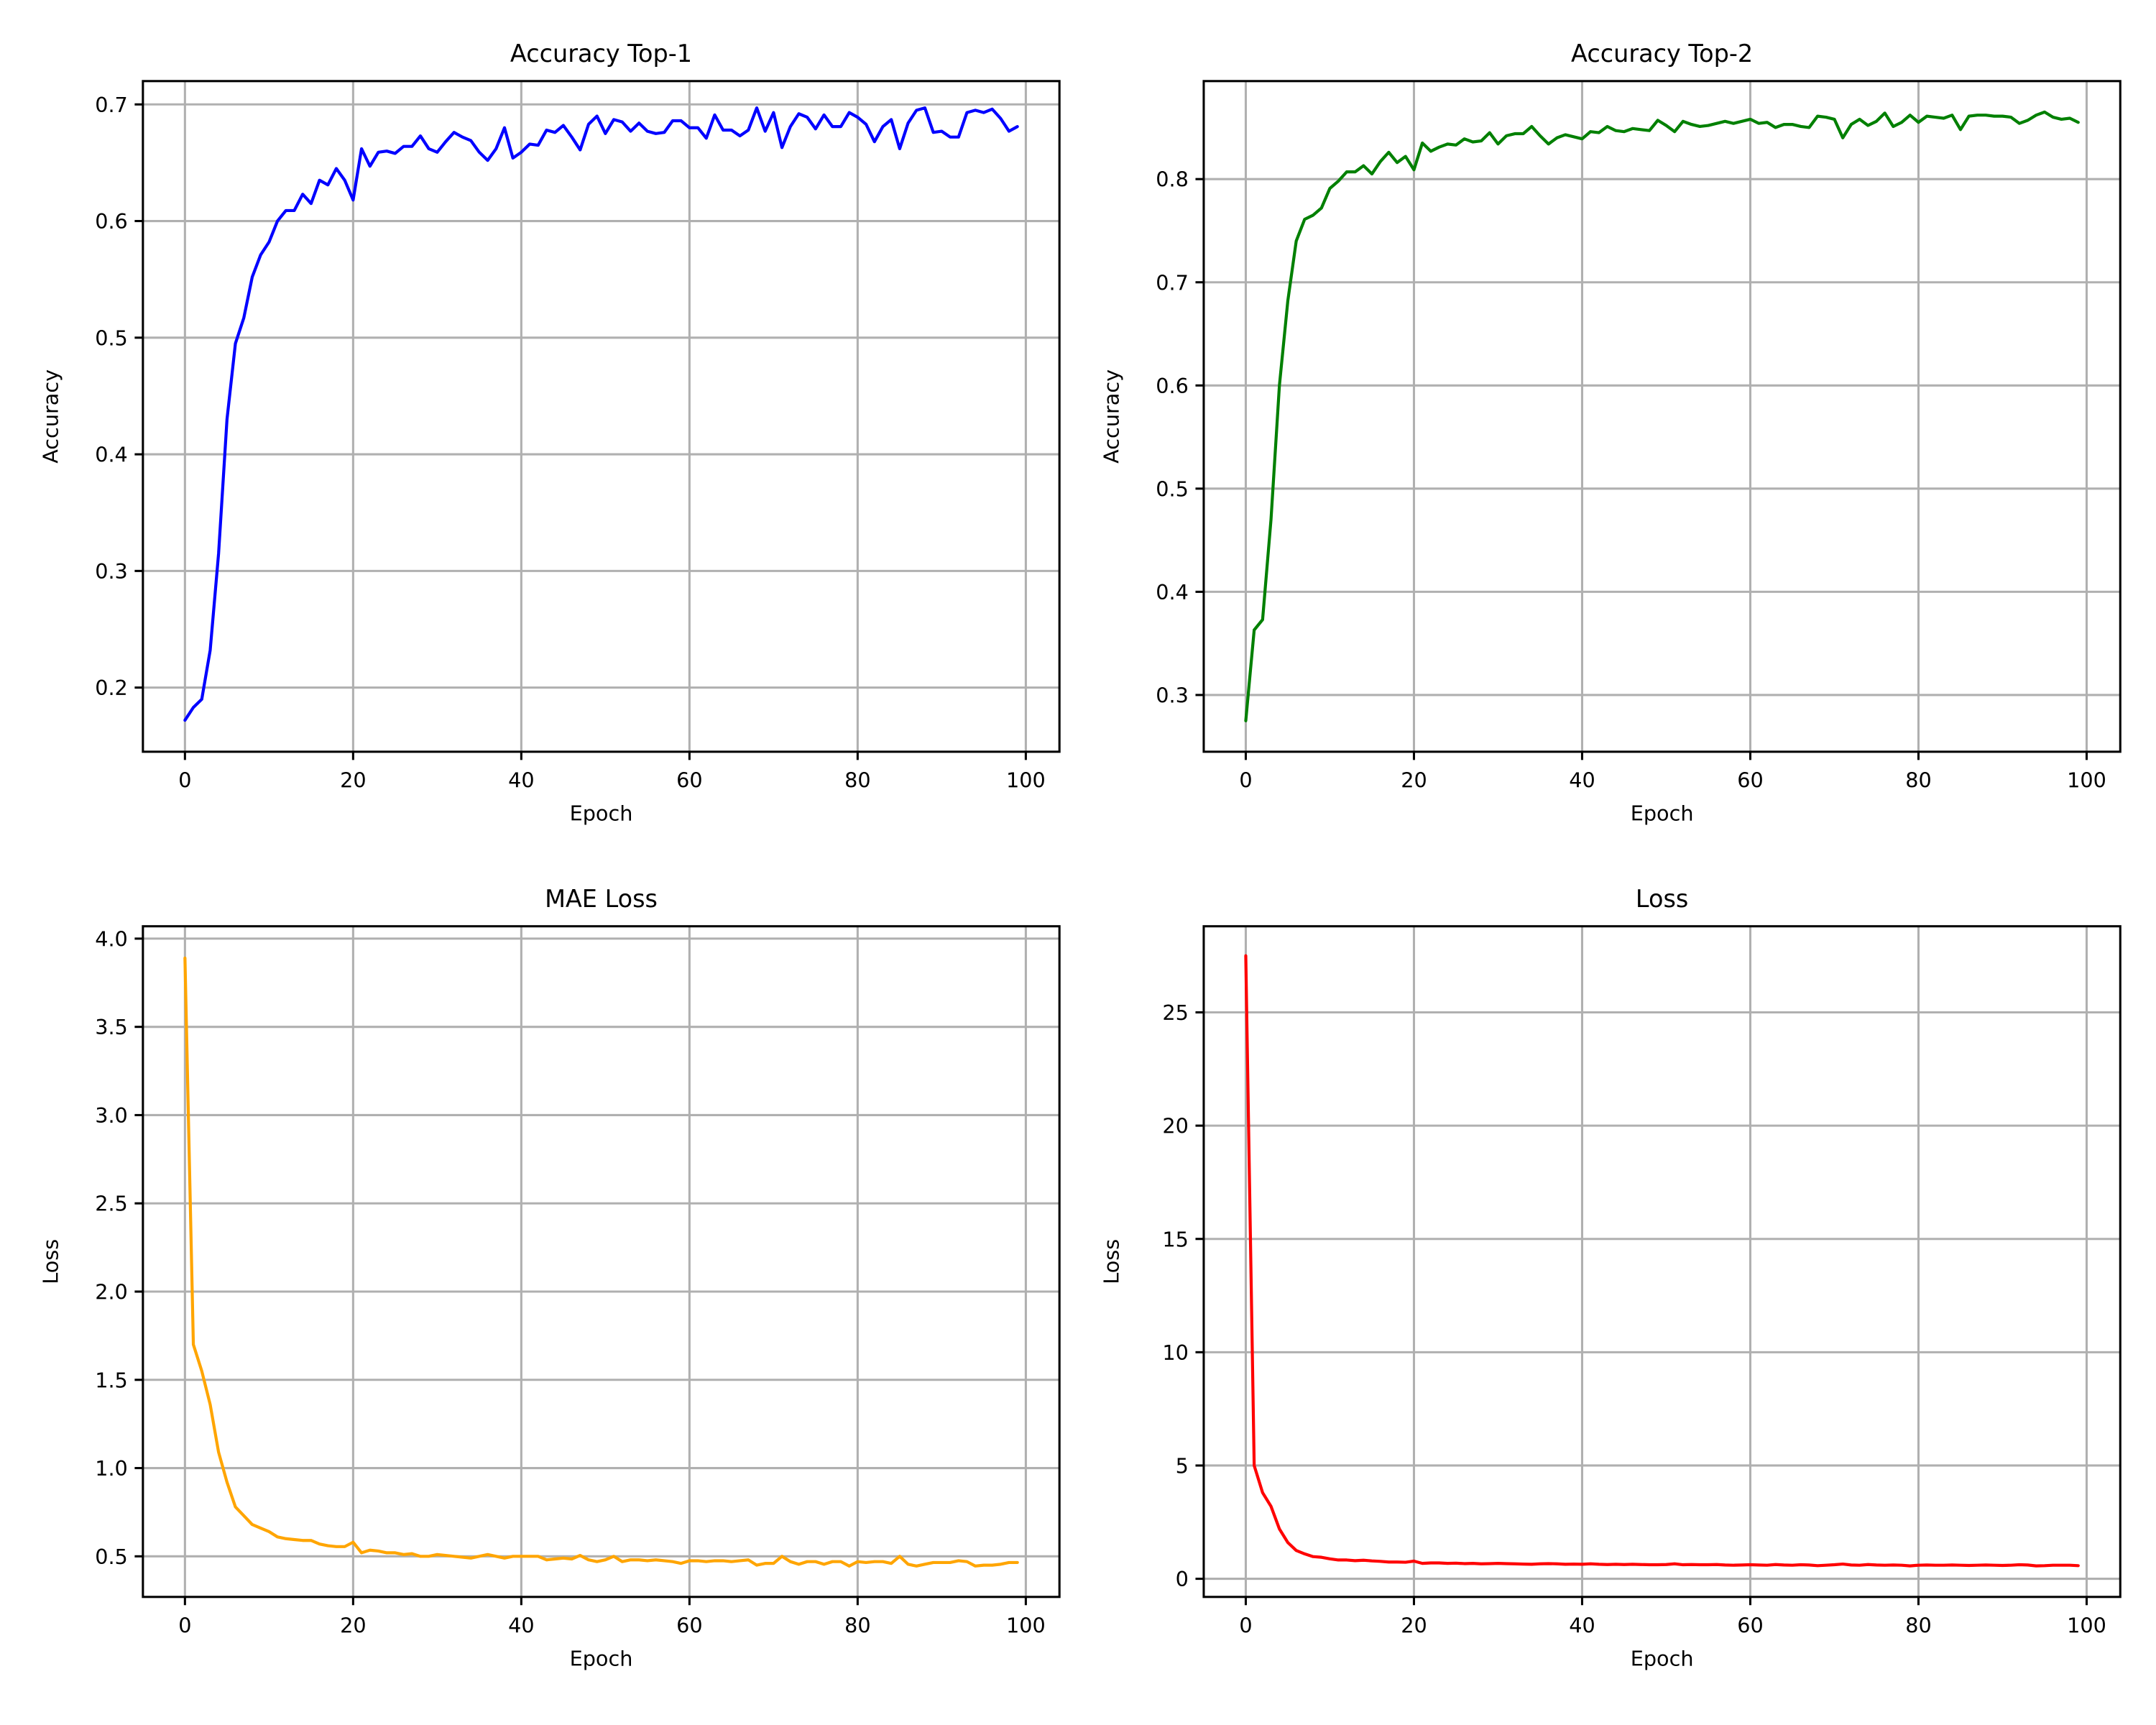 The height and width of the screenshot is (1725, 2156). Describe the element at coordinates (1175, 1126) in the screenshot. I see `y-tick-label: 20` at that location.